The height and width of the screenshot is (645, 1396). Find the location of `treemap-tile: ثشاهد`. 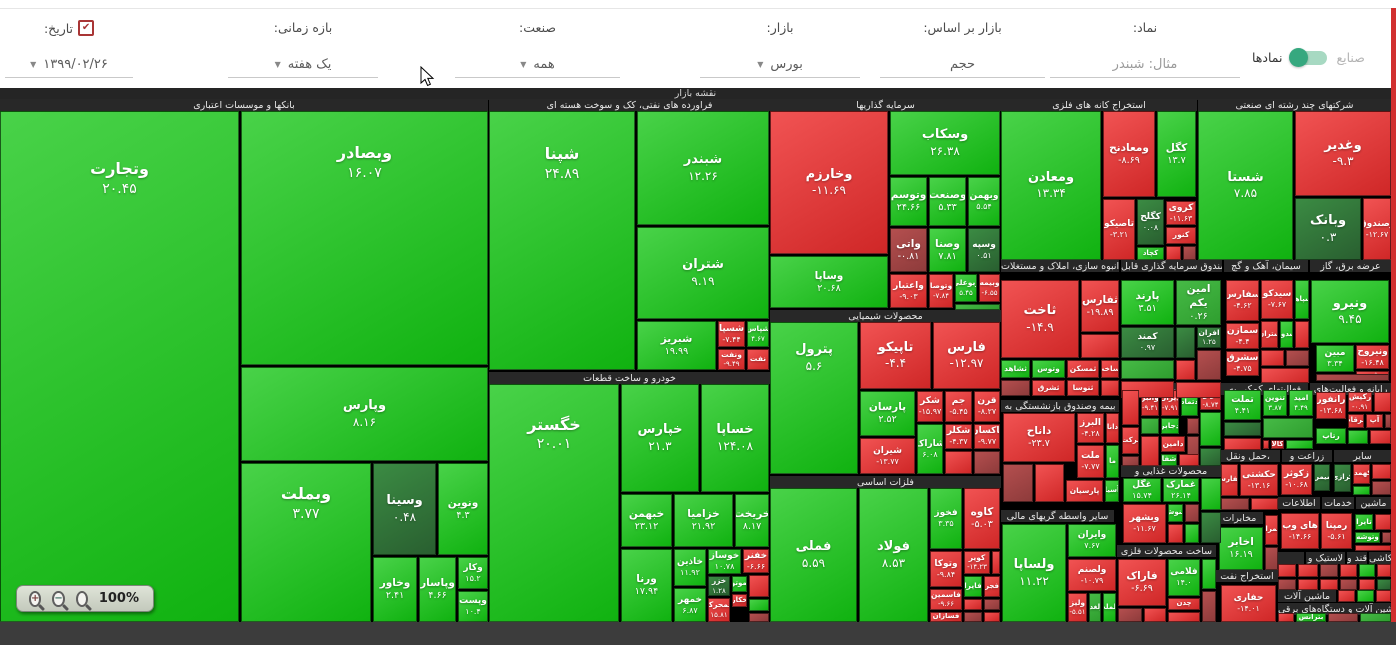

treemap-tile: ثشاهد is located at coordinates (1015, 369).